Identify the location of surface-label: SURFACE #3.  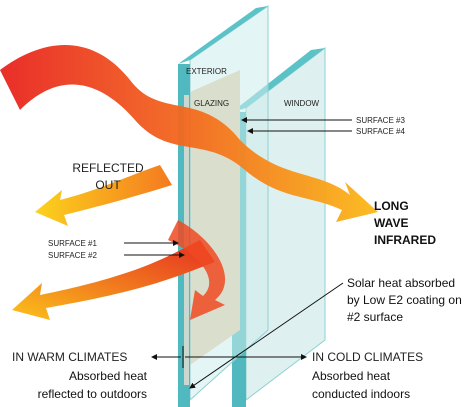
(380, 120).